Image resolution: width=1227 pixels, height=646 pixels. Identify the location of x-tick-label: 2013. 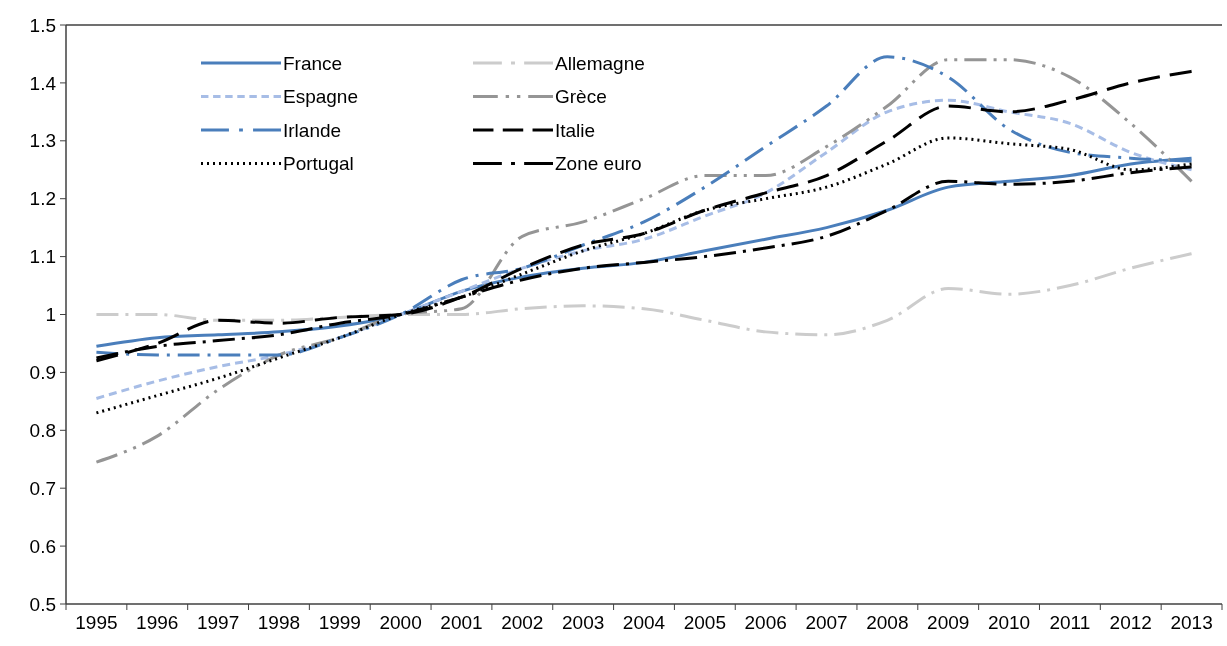
(1191, 622).